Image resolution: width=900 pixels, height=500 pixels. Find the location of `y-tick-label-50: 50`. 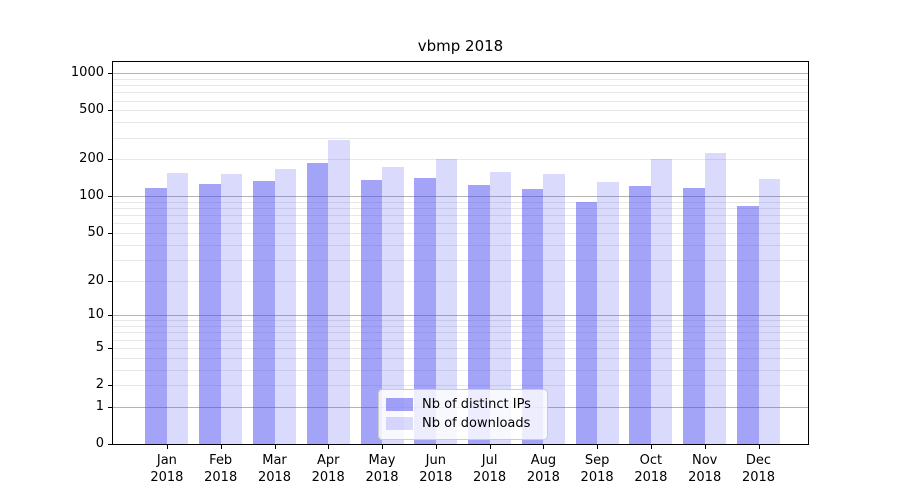

y-tick-label-50: 50 is located at coordinates (95, 232).